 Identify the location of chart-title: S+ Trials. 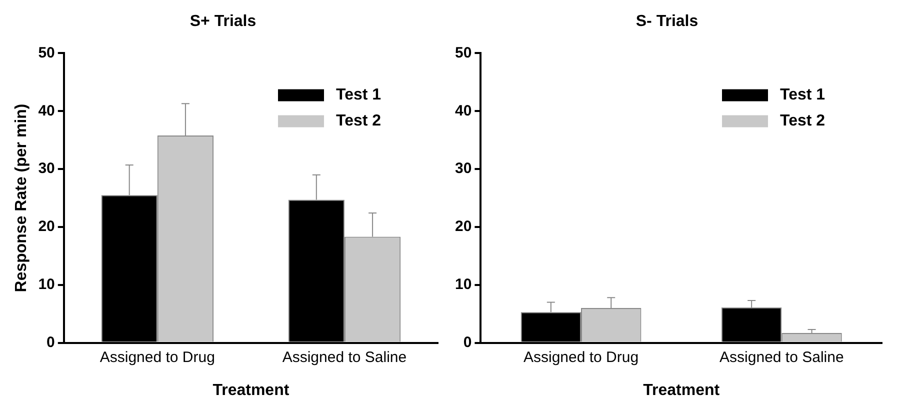
(223, 21).